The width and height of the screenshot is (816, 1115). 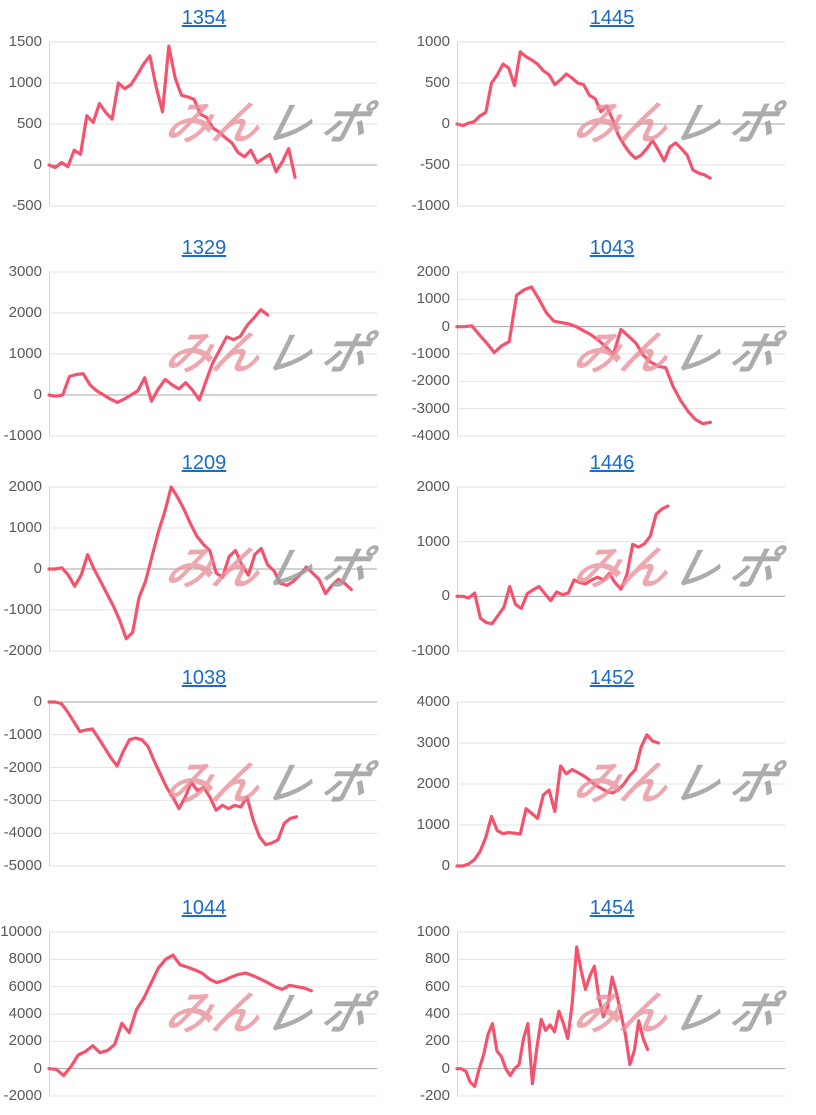 I want to click on chart-title-row: 1038, so click(x=204, y=678).